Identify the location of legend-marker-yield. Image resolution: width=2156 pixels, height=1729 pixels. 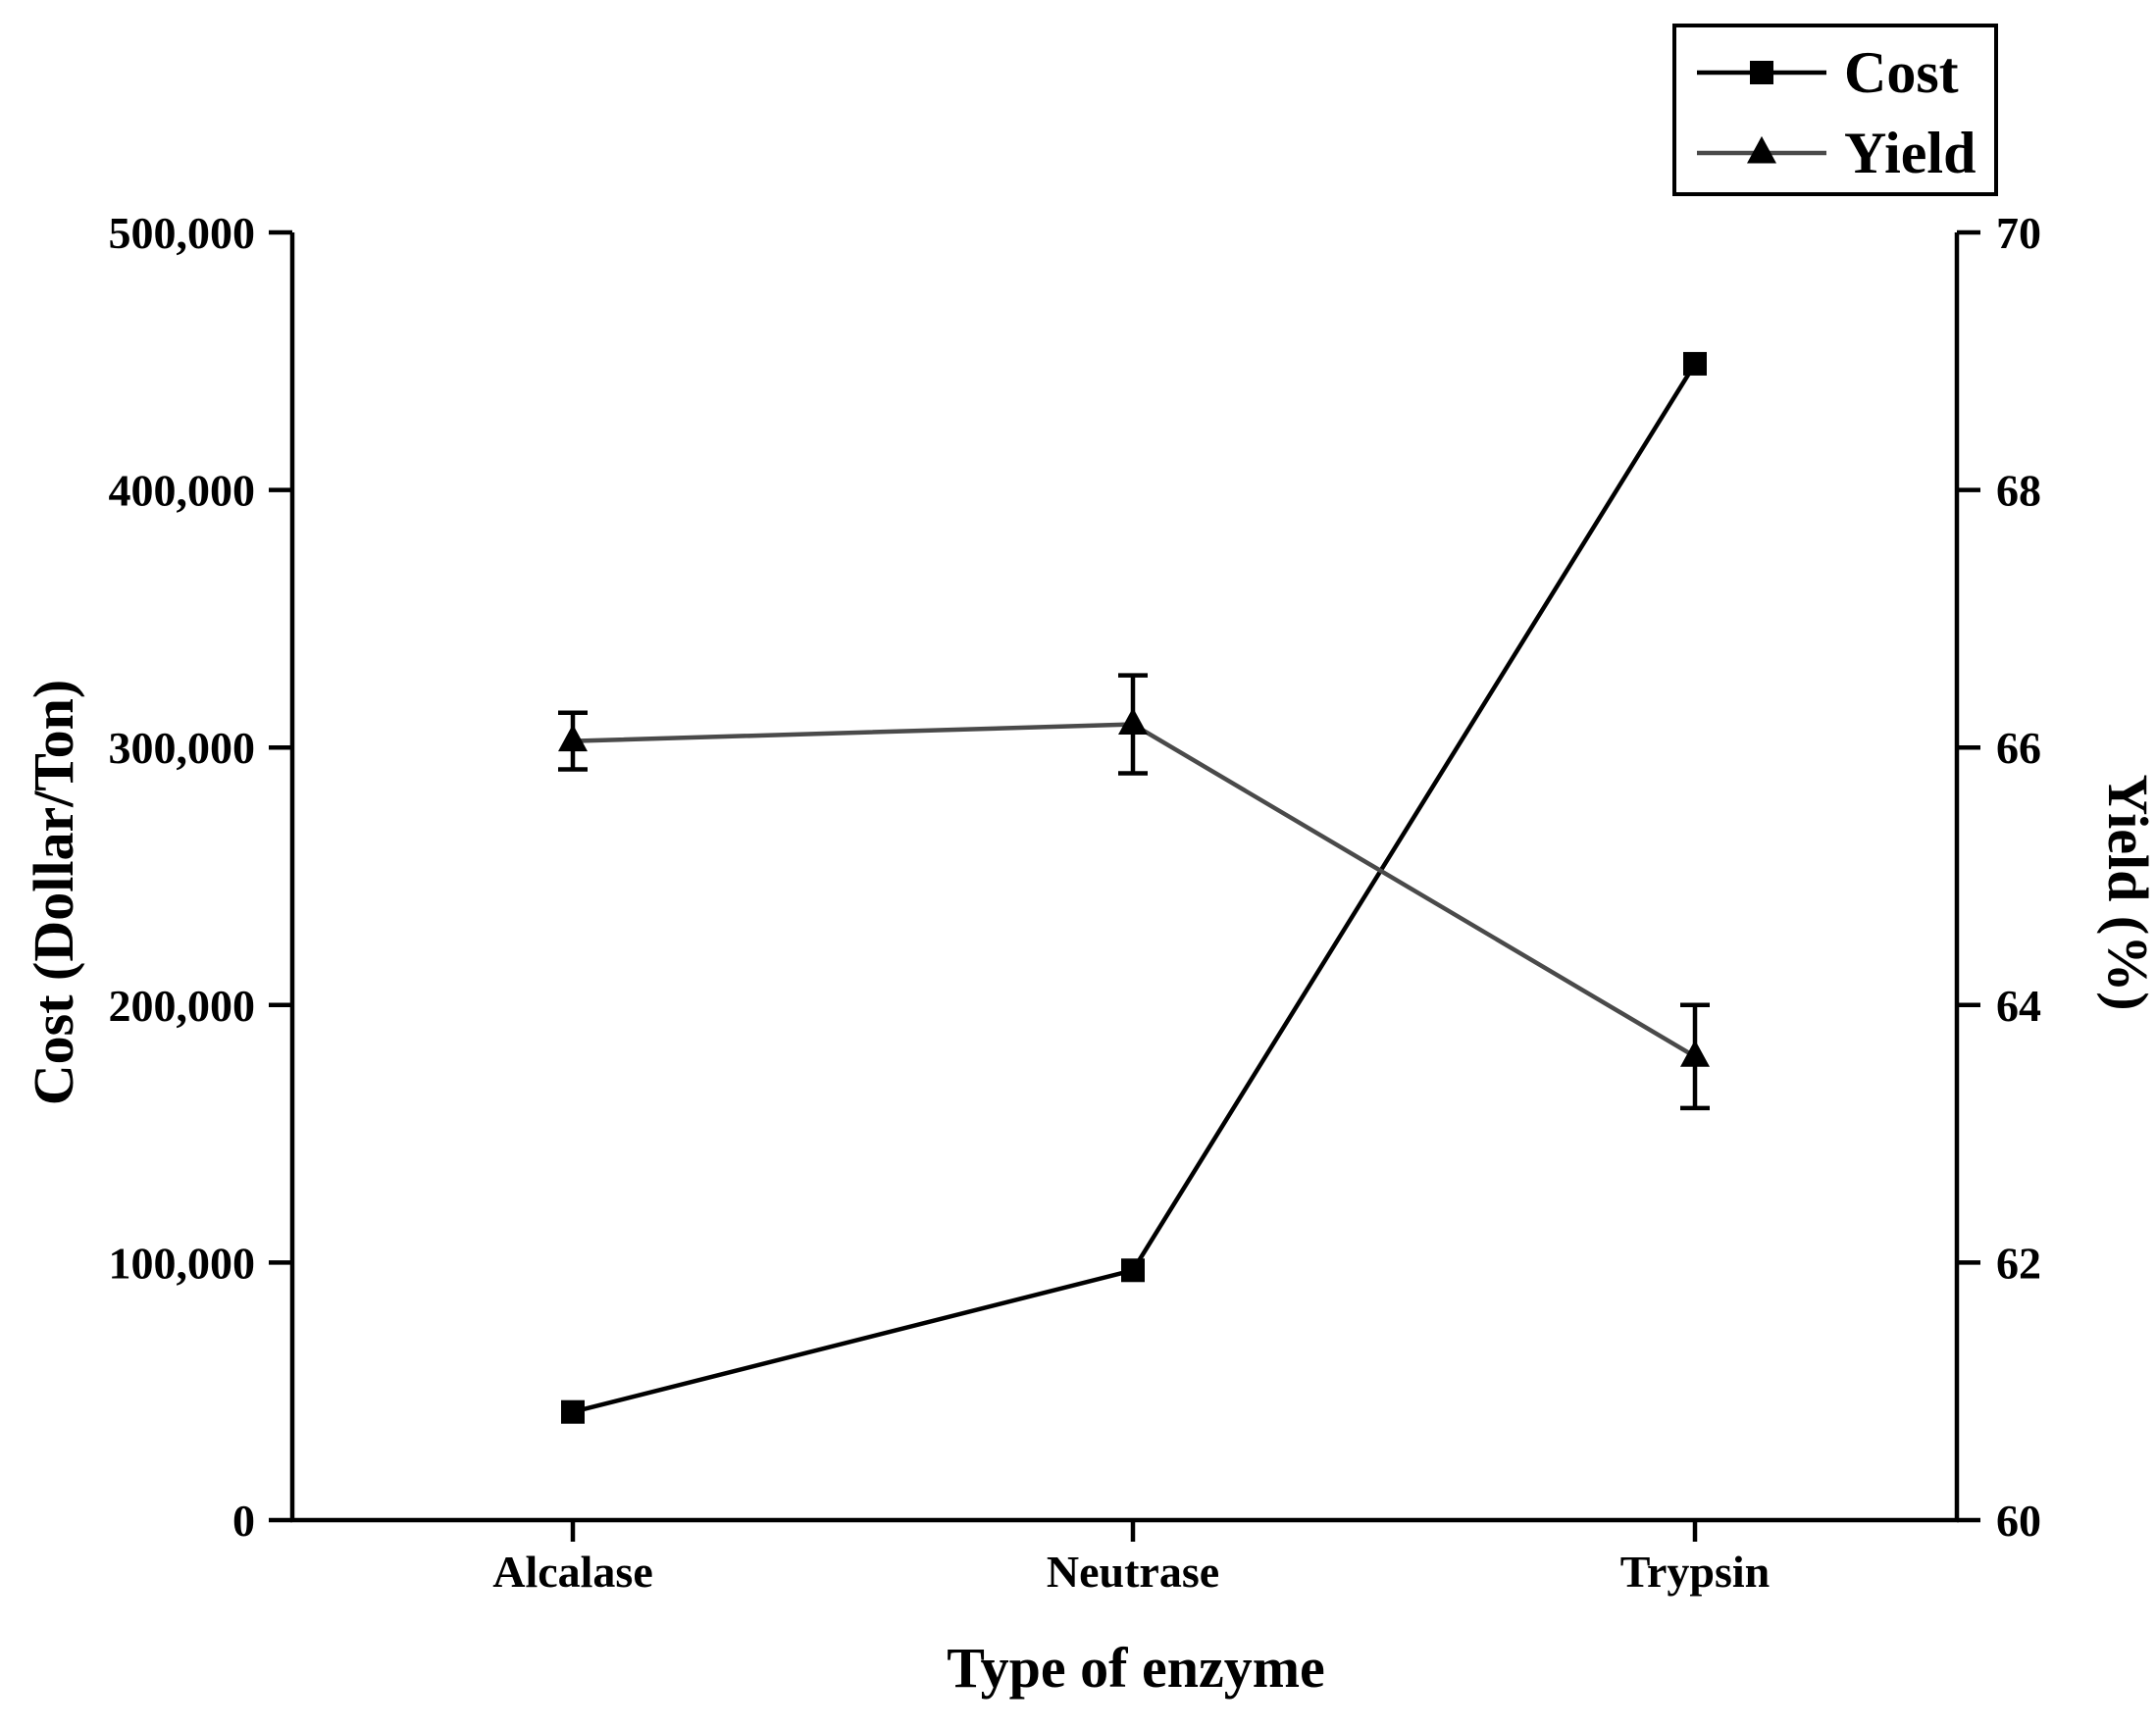
(1761, 150).